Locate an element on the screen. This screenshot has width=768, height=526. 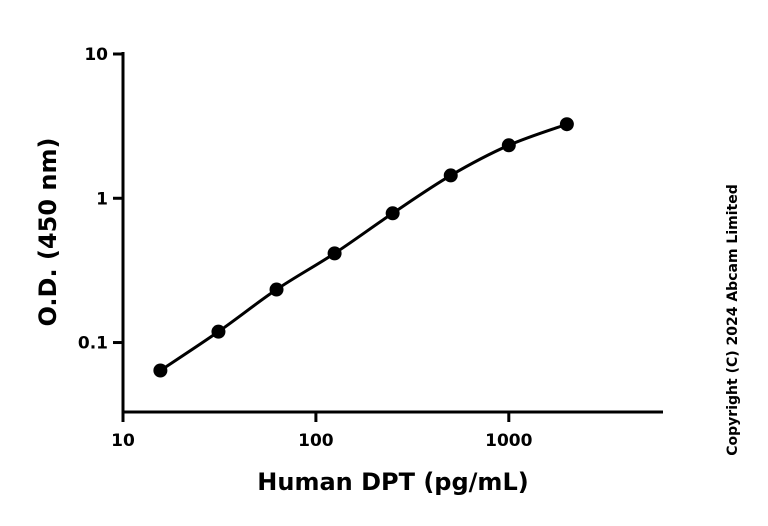
y-tick-label: 0.1 is located at coordinates (93, 344).